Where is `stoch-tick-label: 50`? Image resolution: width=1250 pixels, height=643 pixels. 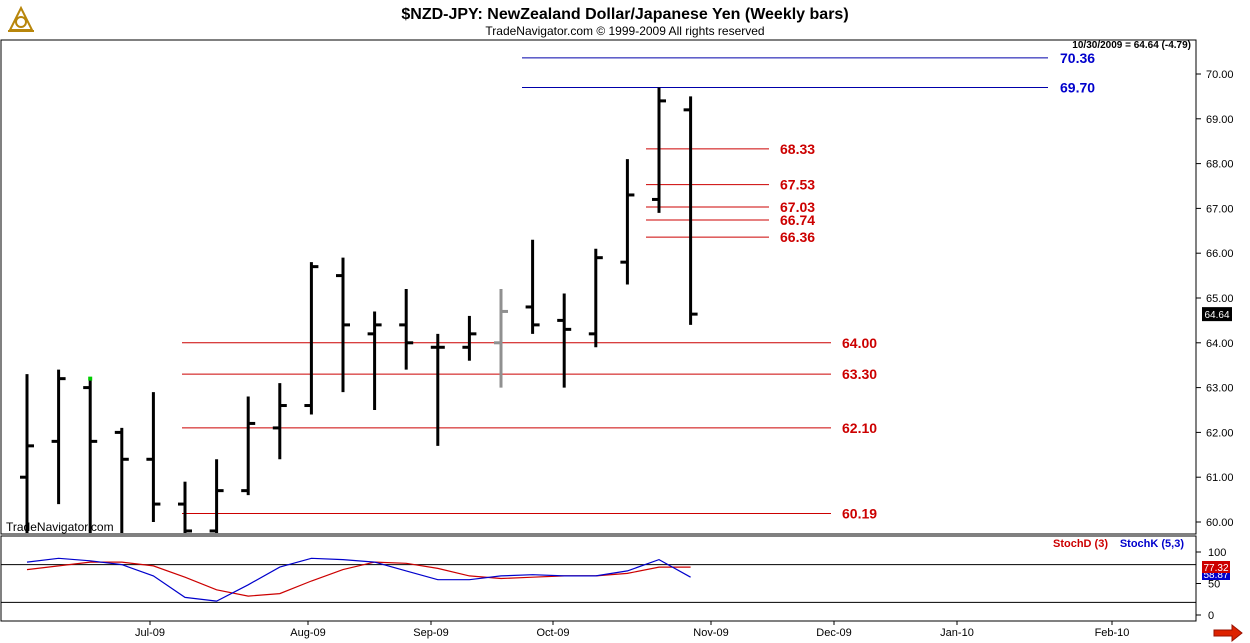 stoch-tick-label: 50 is located at coordinates (1214, 585).